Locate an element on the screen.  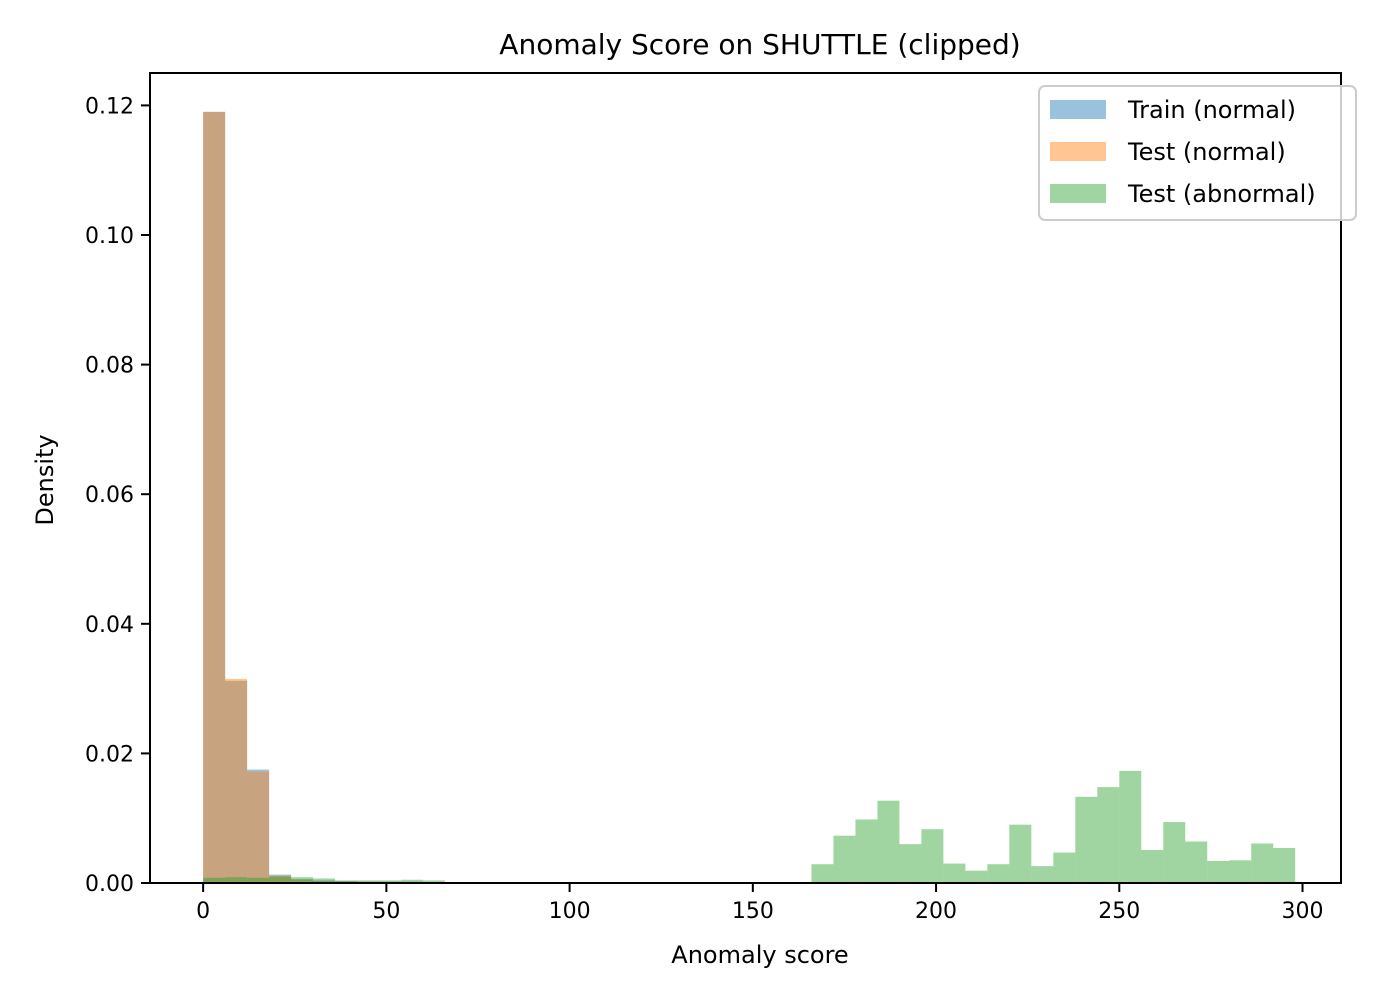
x-tick-label: 200 is located at coordinates (936, 911).